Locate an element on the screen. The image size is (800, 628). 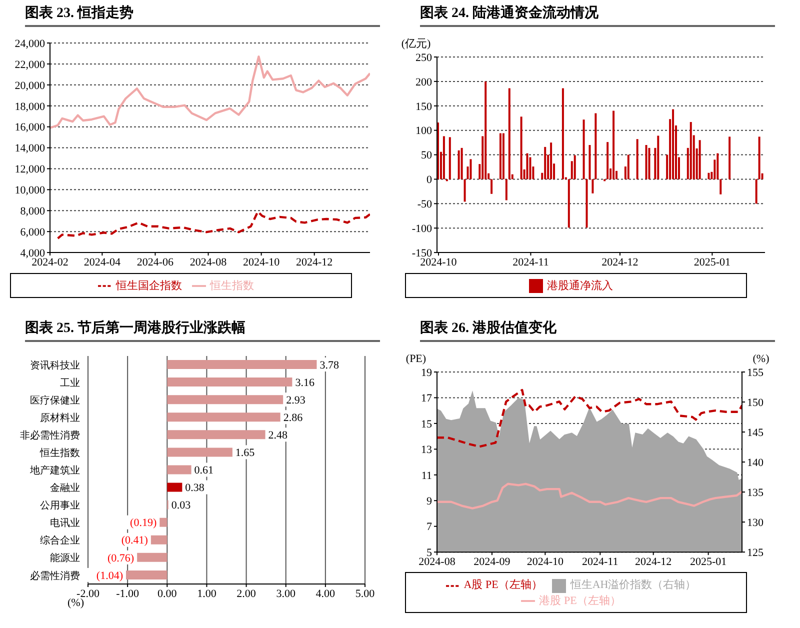
x-tick-label: 2024-06 is located at coordinates (155, 262).